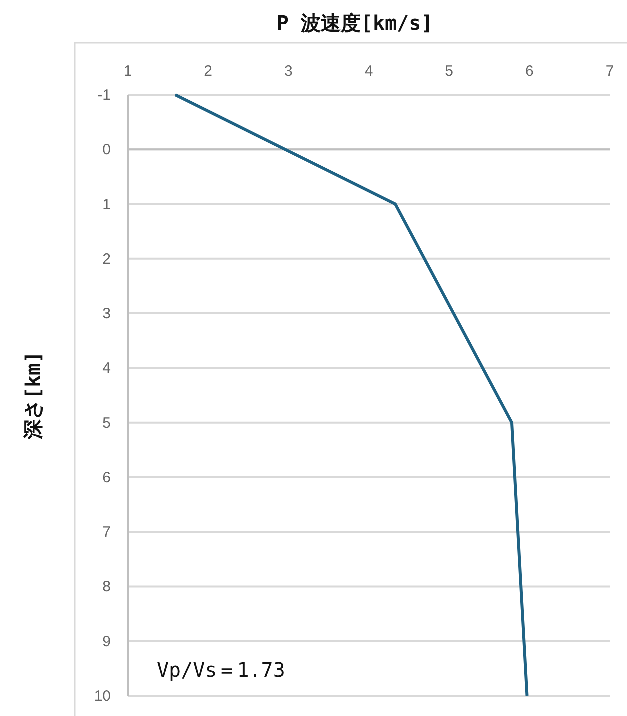 Image resolution: width=627 pixels, height=716 pixels. I want to click on y-tick-label: 10, so click(102, 696).